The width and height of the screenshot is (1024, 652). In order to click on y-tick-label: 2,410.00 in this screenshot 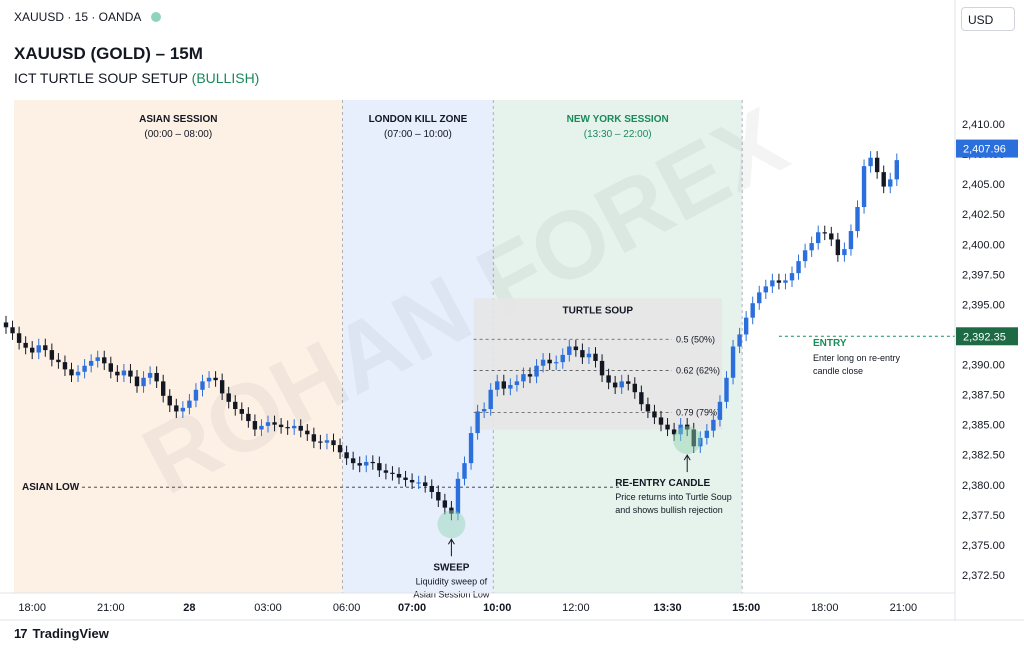, I will do `click(983, 125)`.